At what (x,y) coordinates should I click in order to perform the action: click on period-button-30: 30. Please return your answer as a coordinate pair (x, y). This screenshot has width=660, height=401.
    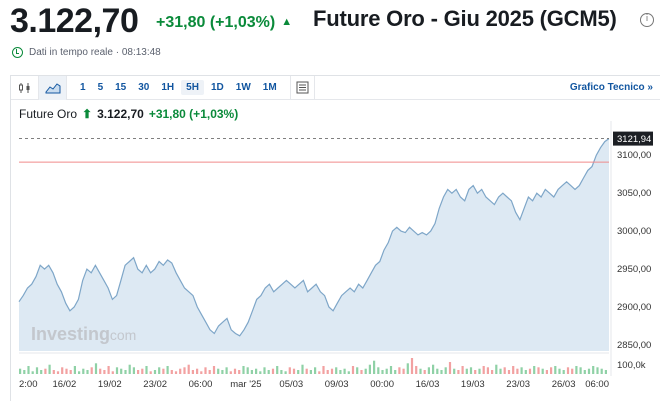
    Looking at the image, I should click on (144, 87).